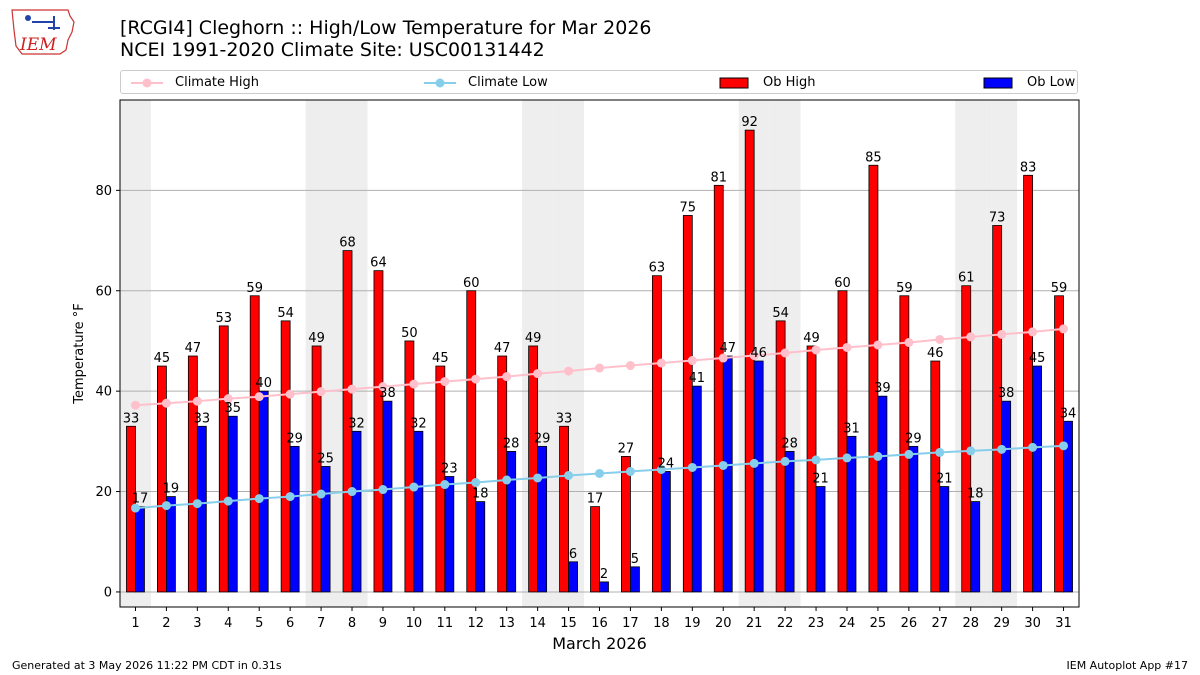  What do you see at coordinates (103, 191) in the screenshot?
I see `y-tick-label-80: 80` at bounding box center [103, 191].